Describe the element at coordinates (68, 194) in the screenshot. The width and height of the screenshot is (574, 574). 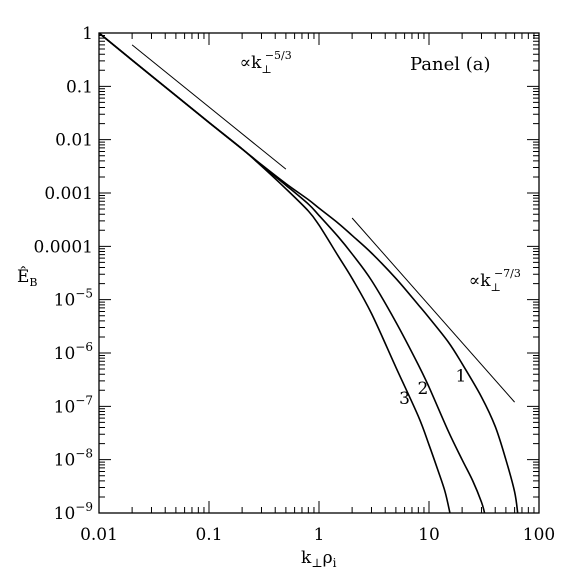
I see `y-tick-label: 0.001` at that location.